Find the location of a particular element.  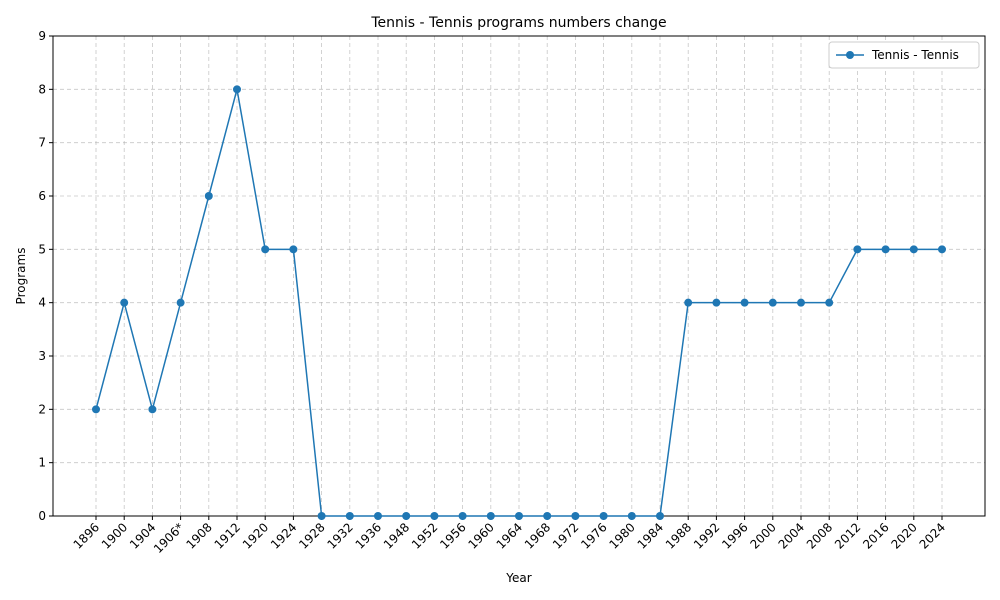

y-tick-label: 1 is located at coordinates (42, 463).